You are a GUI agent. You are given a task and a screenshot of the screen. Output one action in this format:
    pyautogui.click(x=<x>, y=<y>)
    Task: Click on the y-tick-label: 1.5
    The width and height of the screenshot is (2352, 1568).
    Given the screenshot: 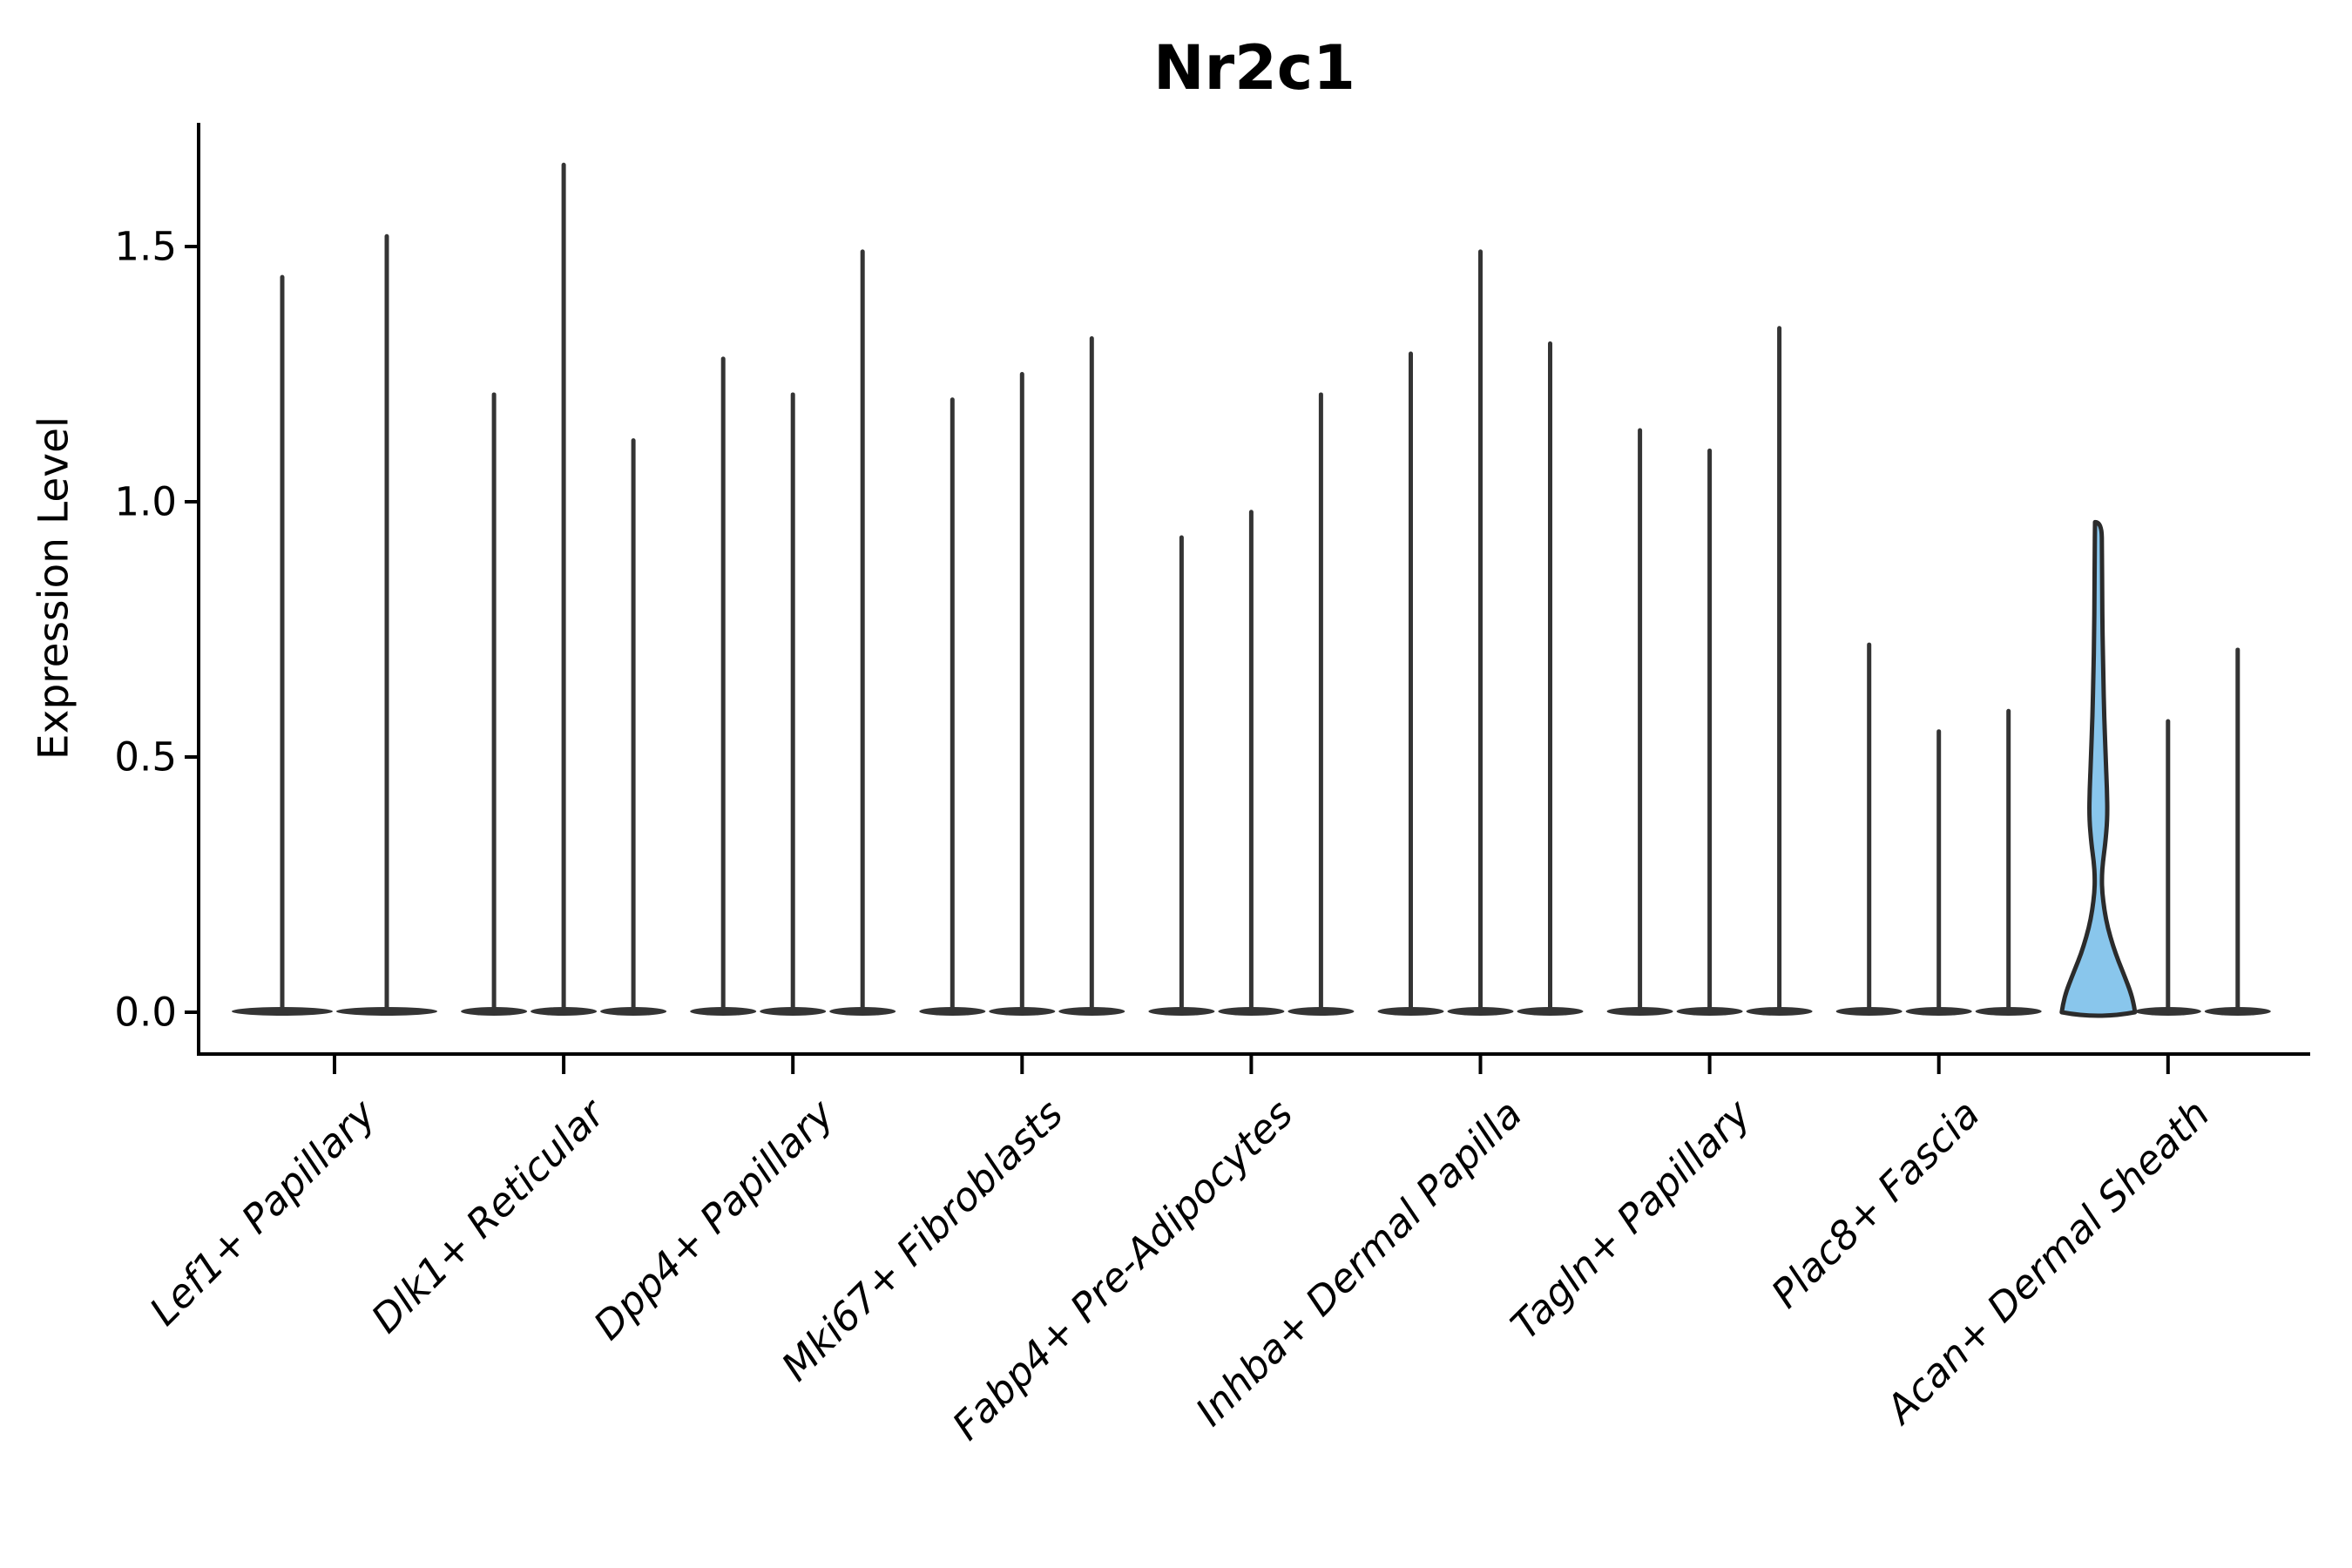 What is the action you would take?
    pyautogui.click(x=145, y=247)
    